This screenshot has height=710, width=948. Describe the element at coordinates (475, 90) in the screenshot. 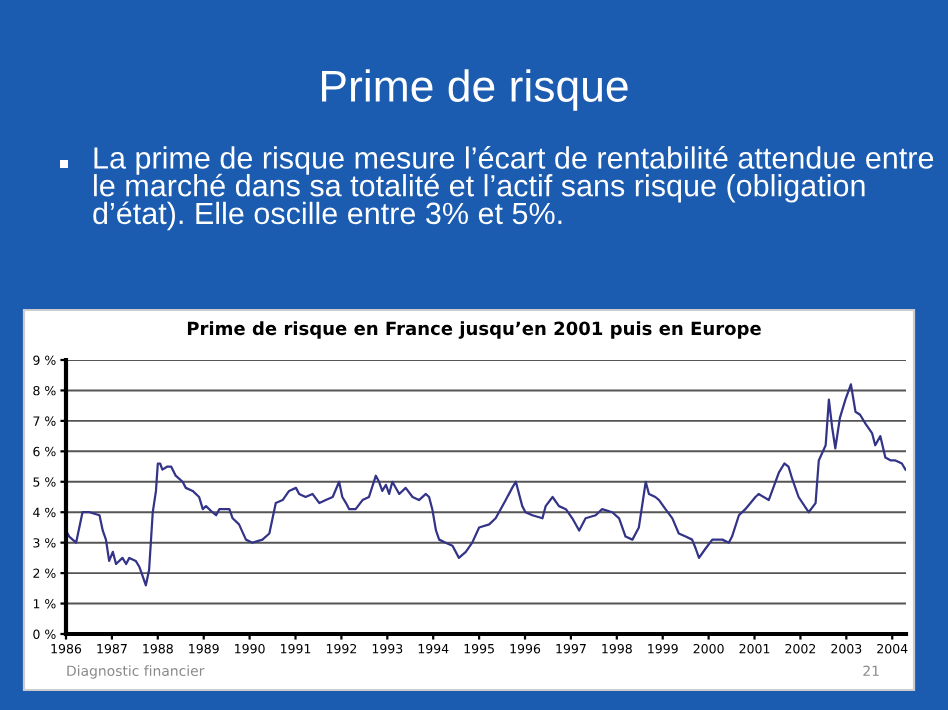

I see `chart-title: Prime de risque` at that location.